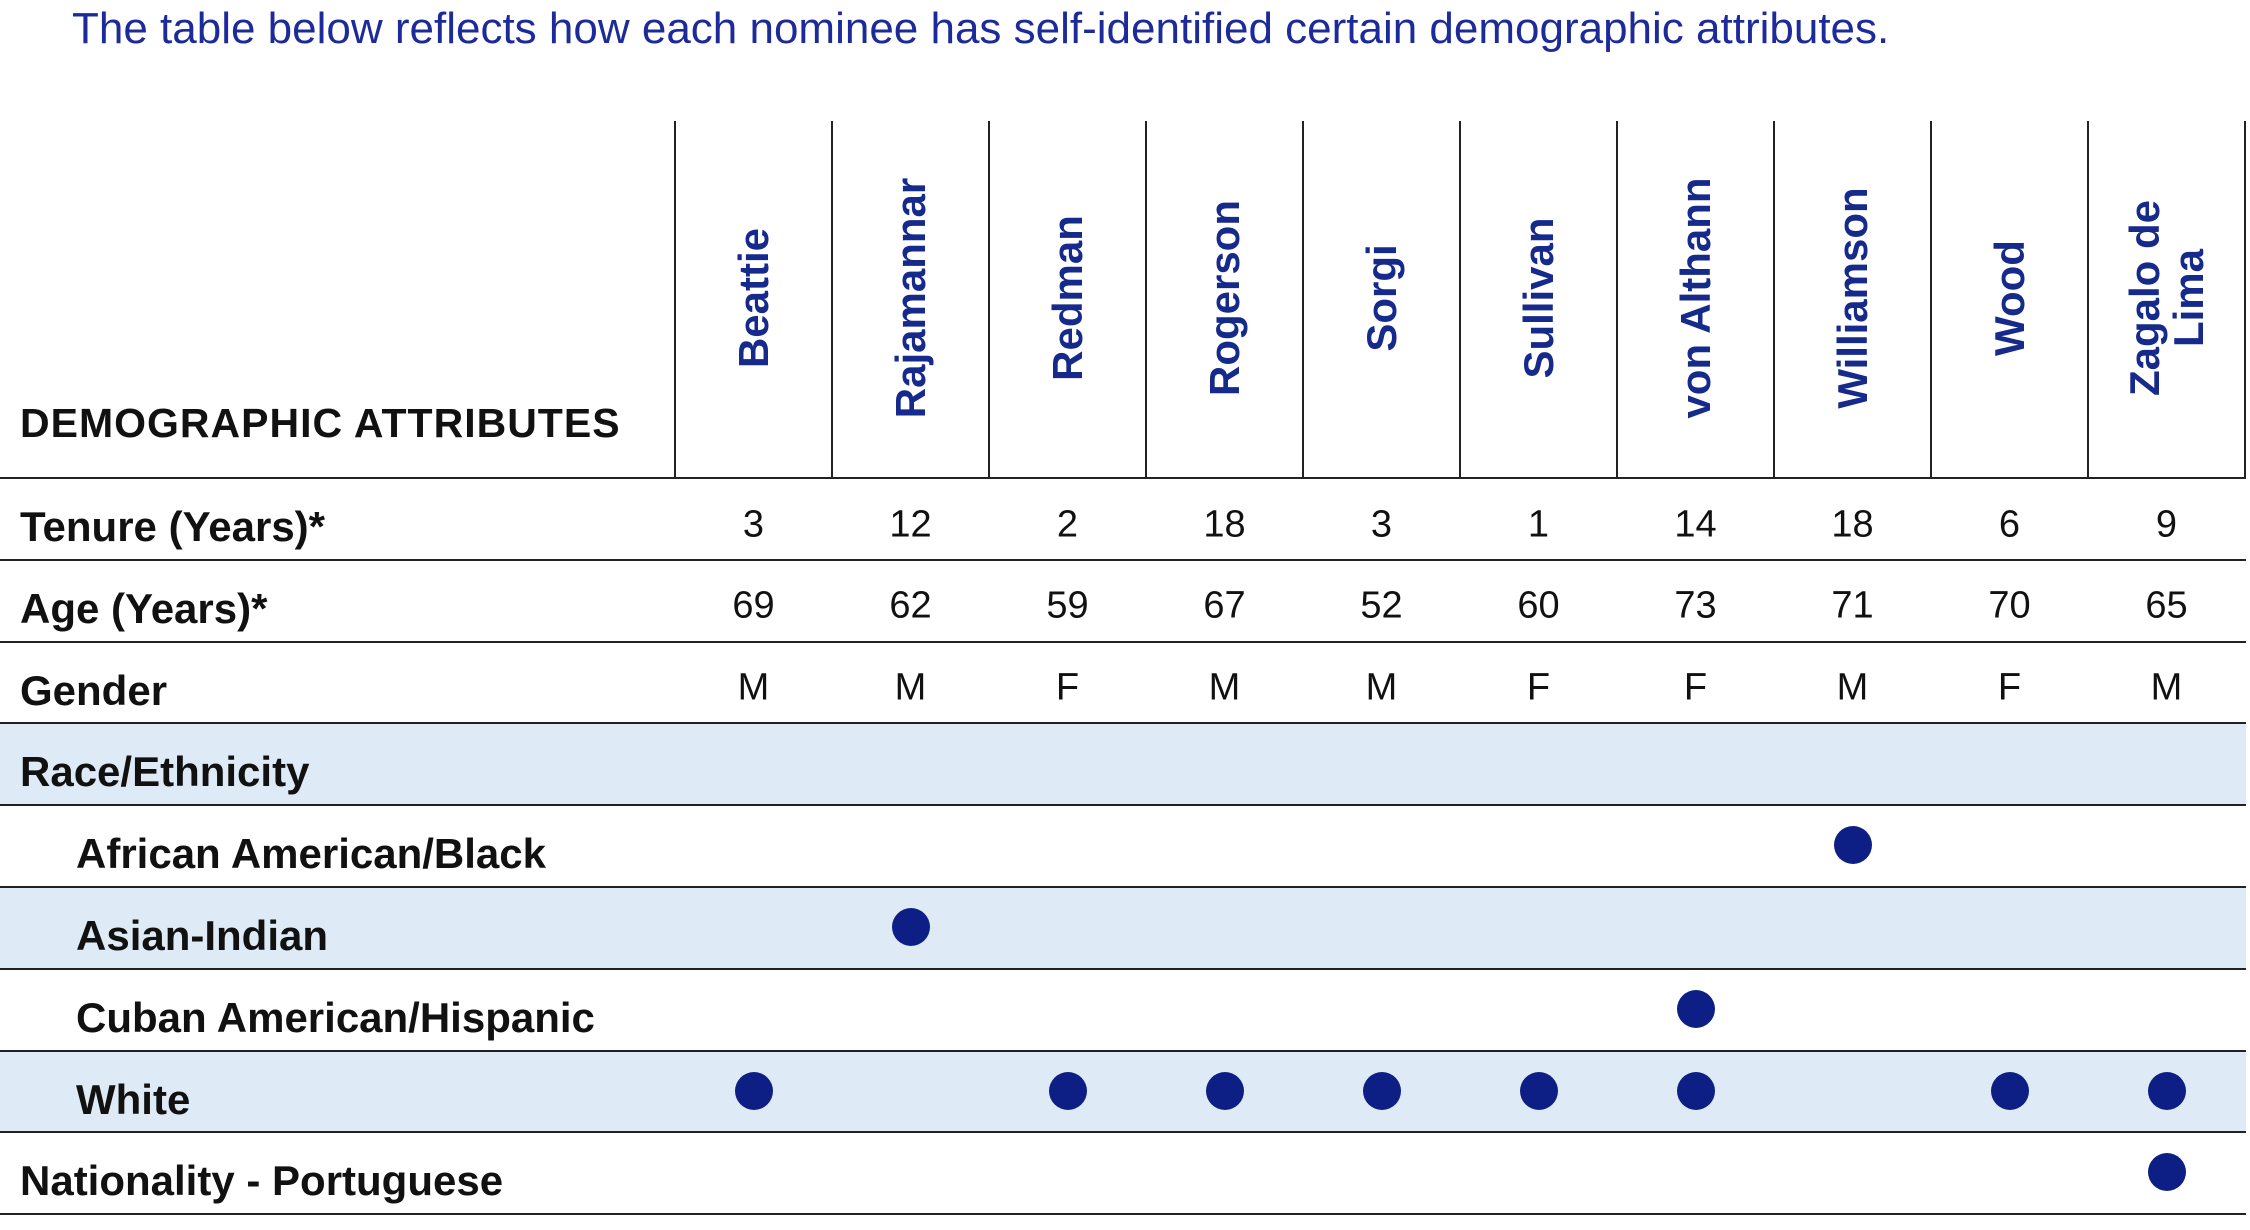  What do you see at coordinates (1381, 605) in the screenshot?
I see `cell-value: 52` at bounding box center [1381, 605].